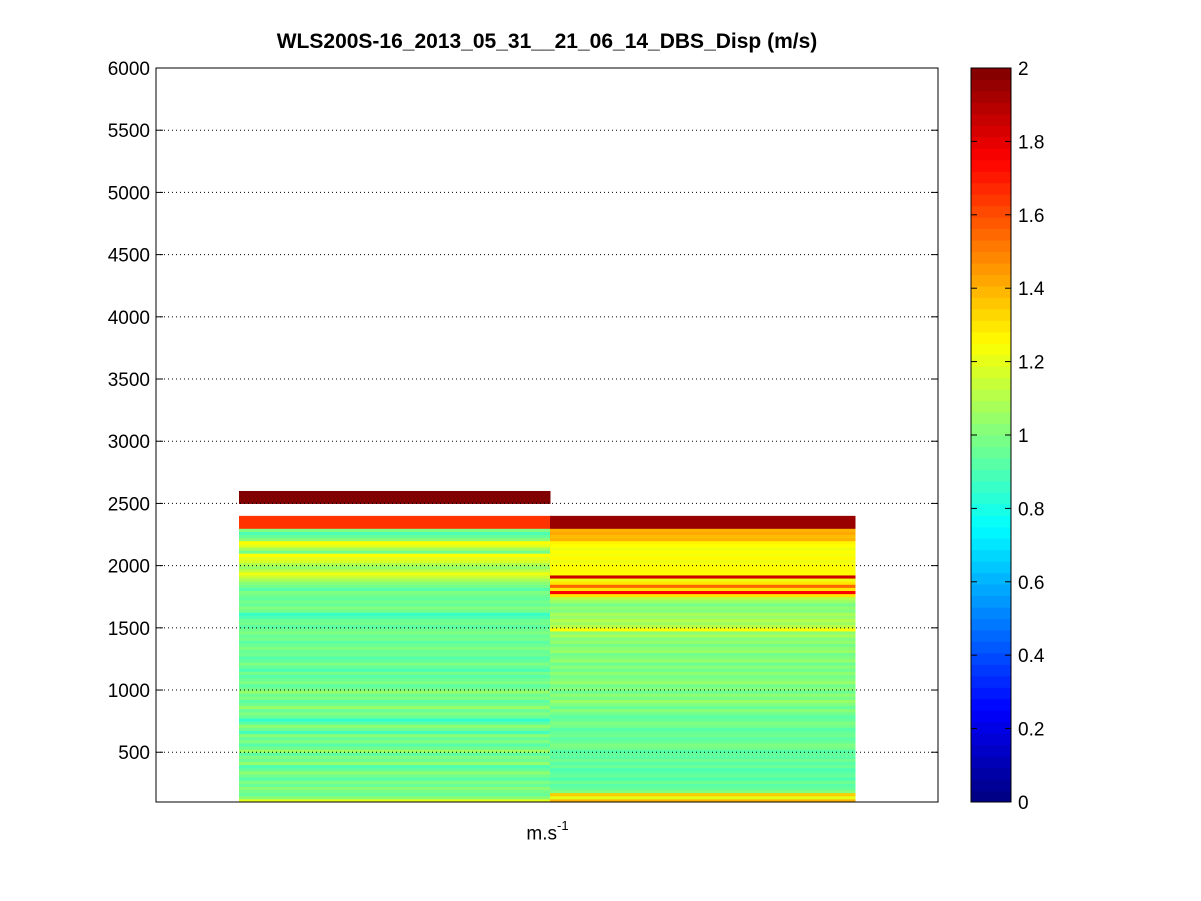  I want to click on y-tick-label: 3000, so click(129, 442).